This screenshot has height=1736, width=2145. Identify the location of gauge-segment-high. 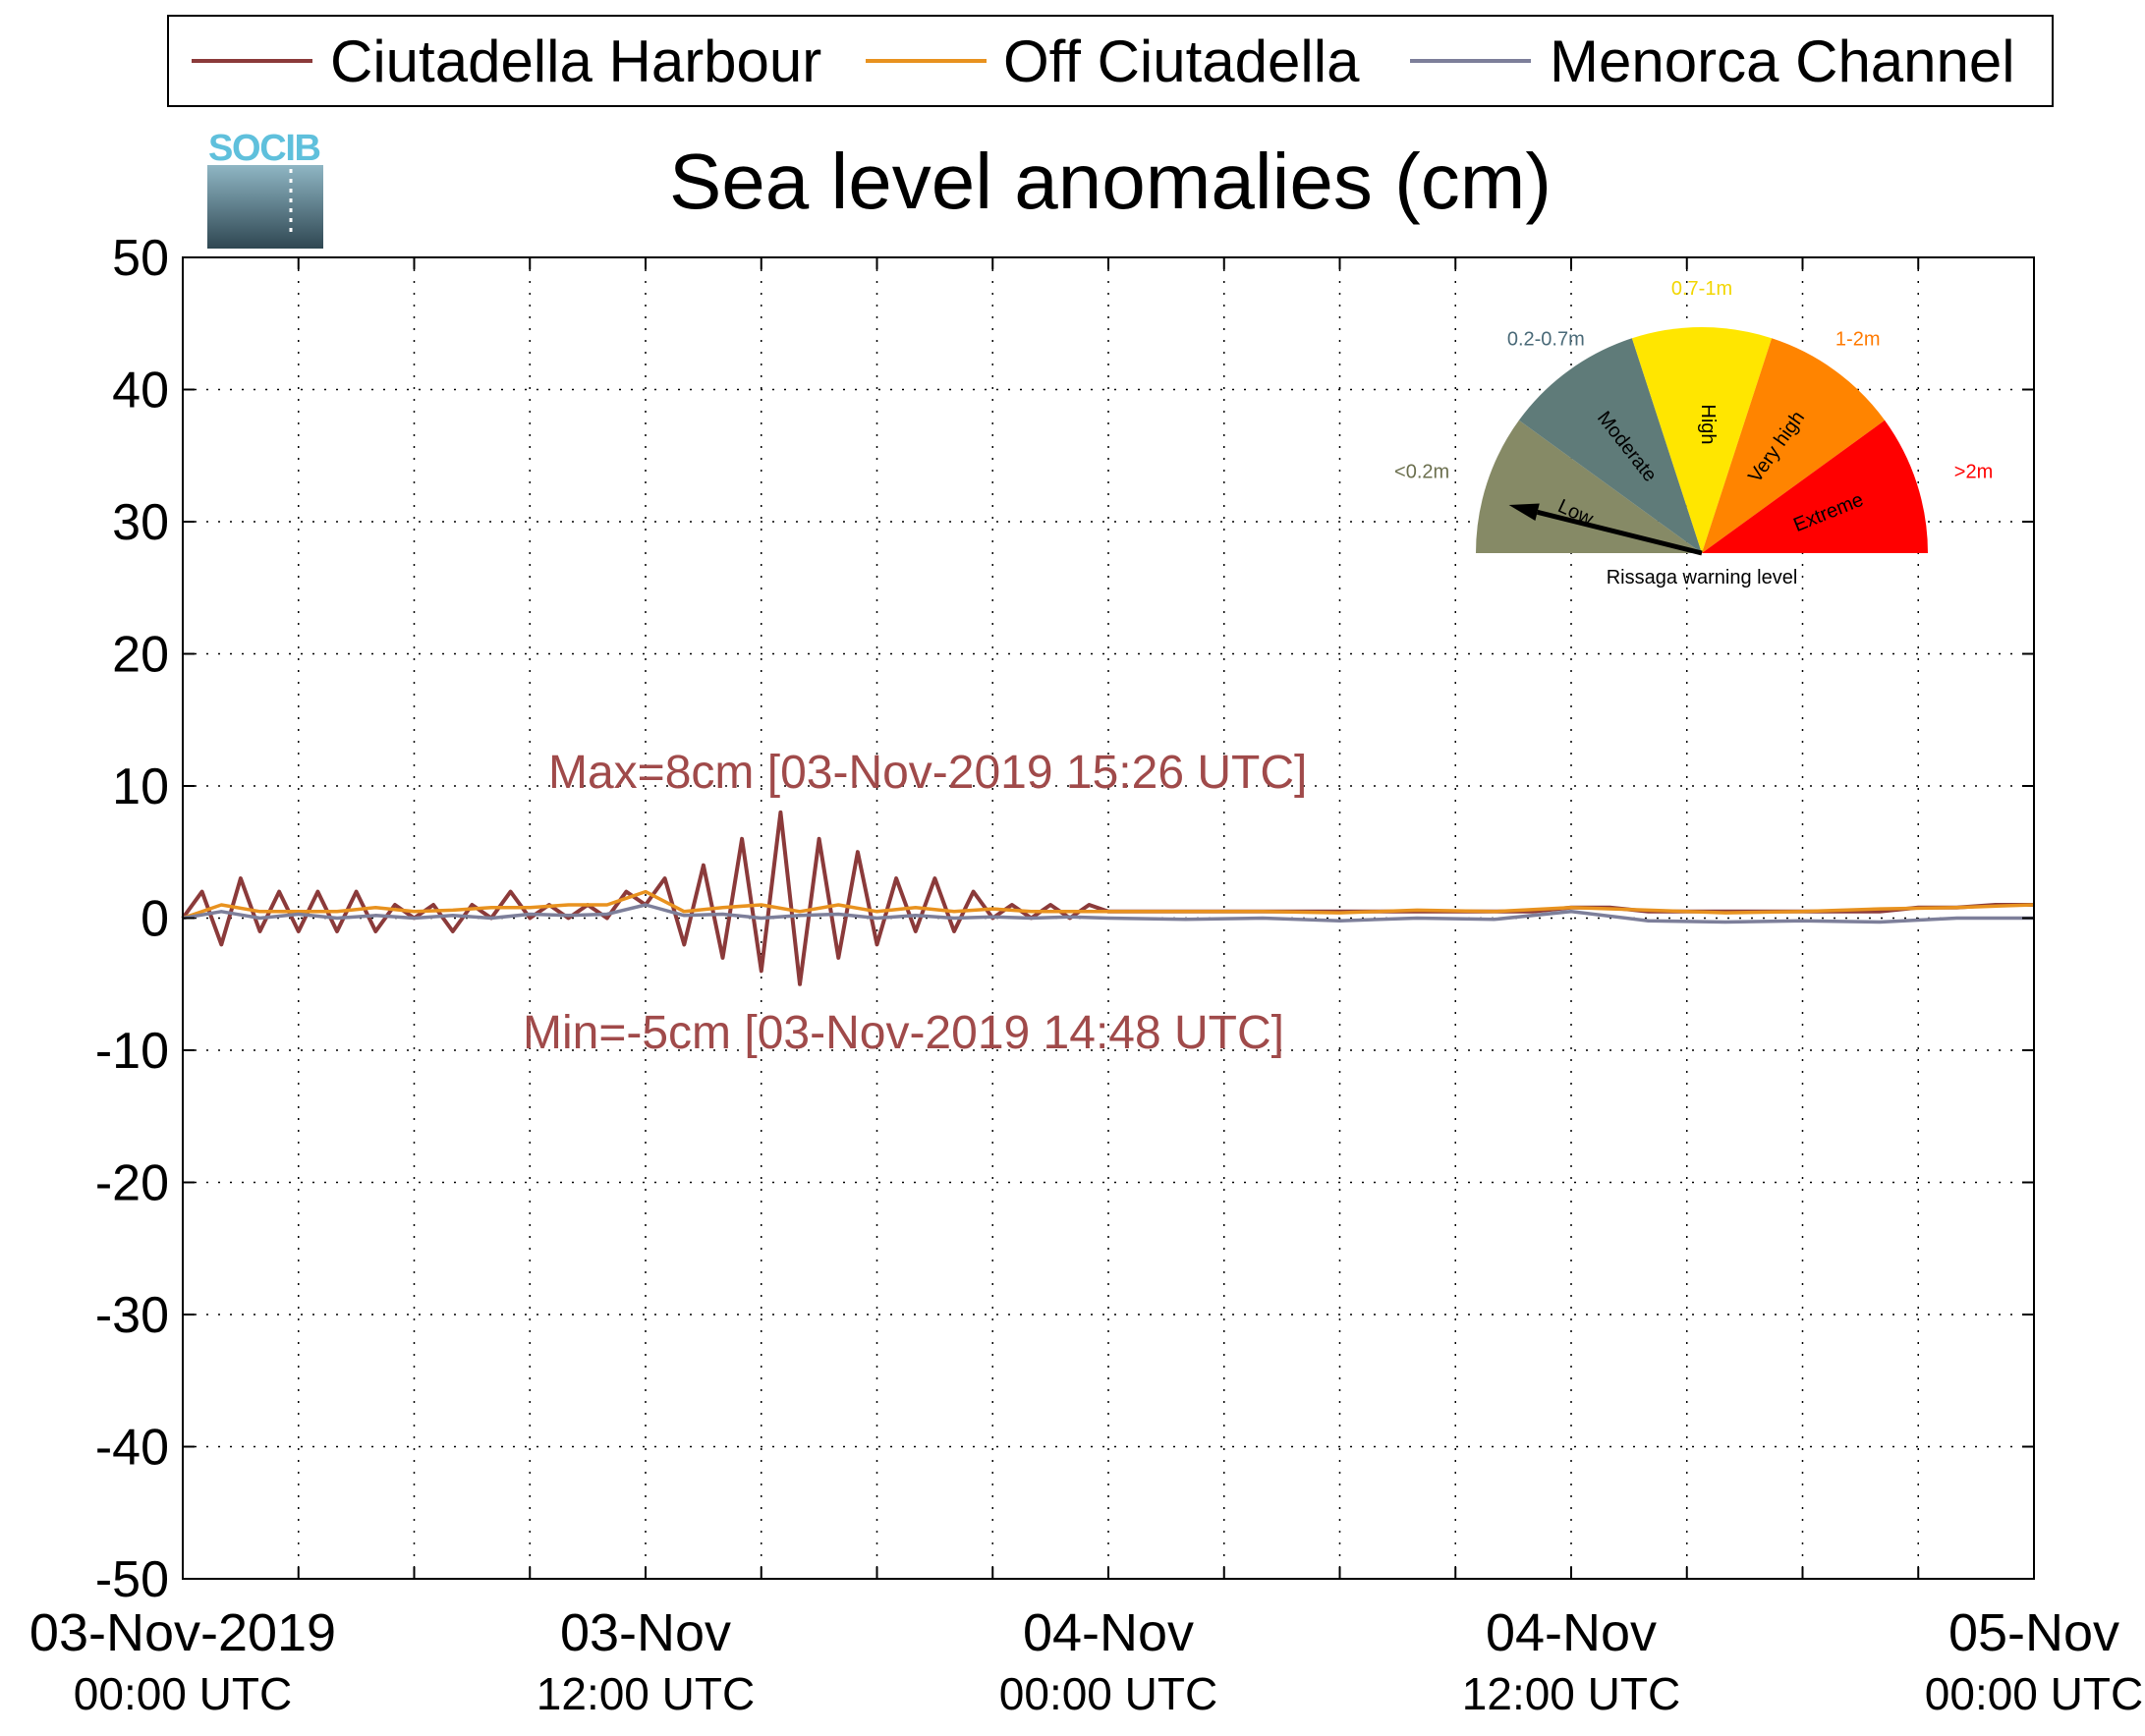
(1702, 440).